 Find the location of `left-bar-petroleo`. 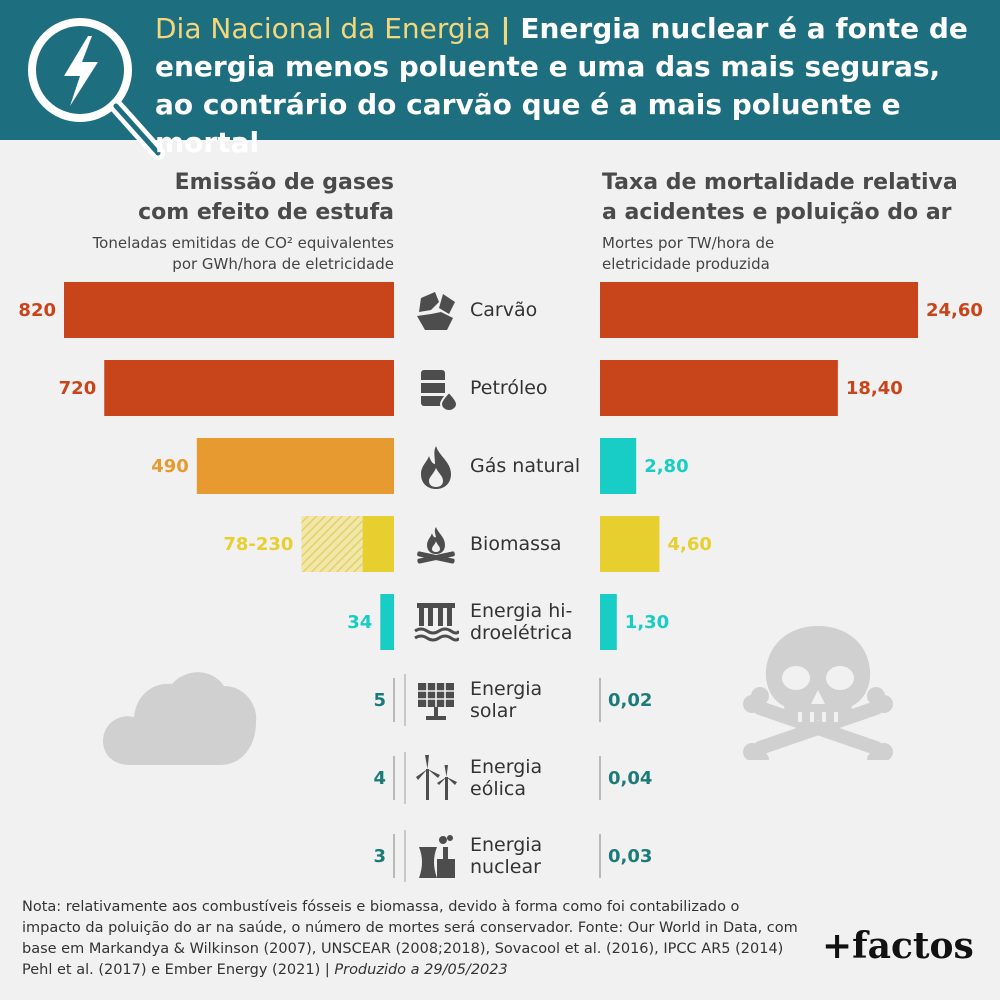

left-bar-petroleo is located at coordinates (249, 388).